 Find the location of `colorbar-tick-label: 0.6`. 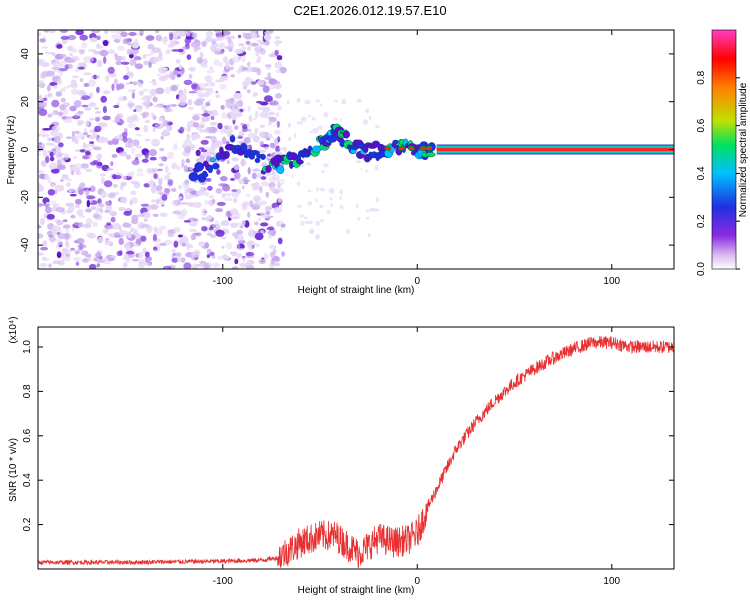

colorbar-tick-label: 0.6 is located at coordinates (701, 125).